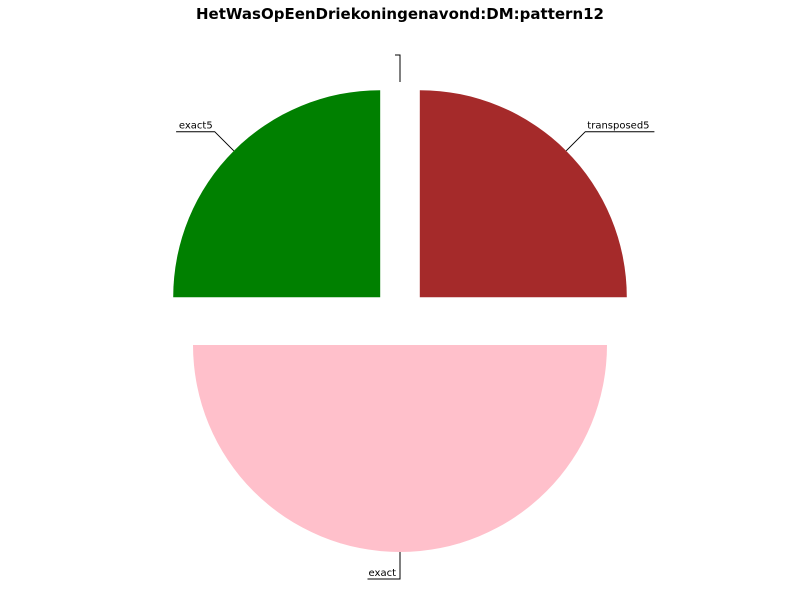  Describe the element at coordinates (618, 126) in the screenshot. I see `slice-label-transposed5: transposed5` at that location.